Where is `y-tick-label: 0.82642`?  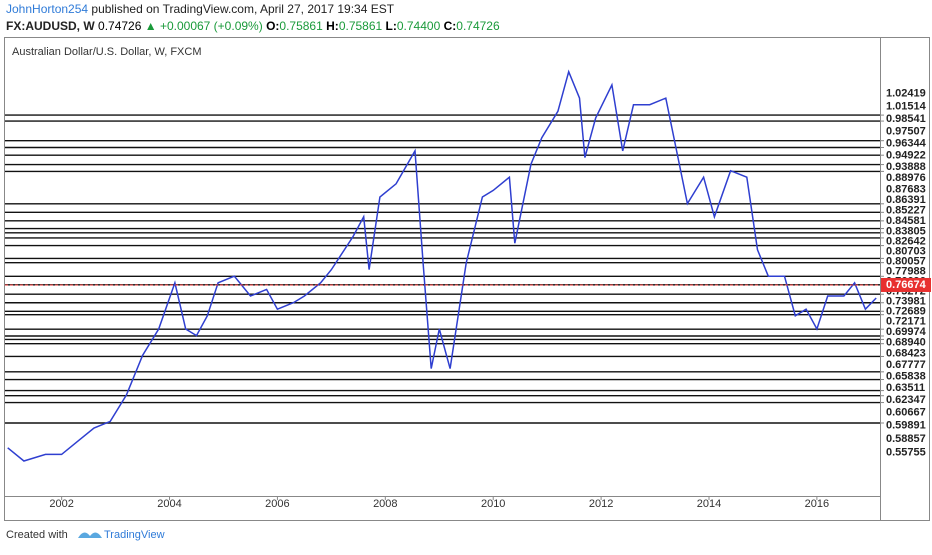 y-tick-label: 0.82642 is located at coordinates (906, 242).